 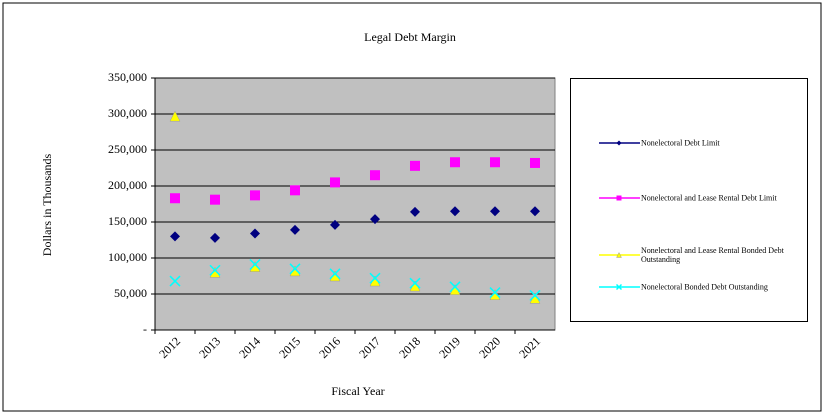 I want to click on y-tick-label: 100,000, so click(x=127, y=257).